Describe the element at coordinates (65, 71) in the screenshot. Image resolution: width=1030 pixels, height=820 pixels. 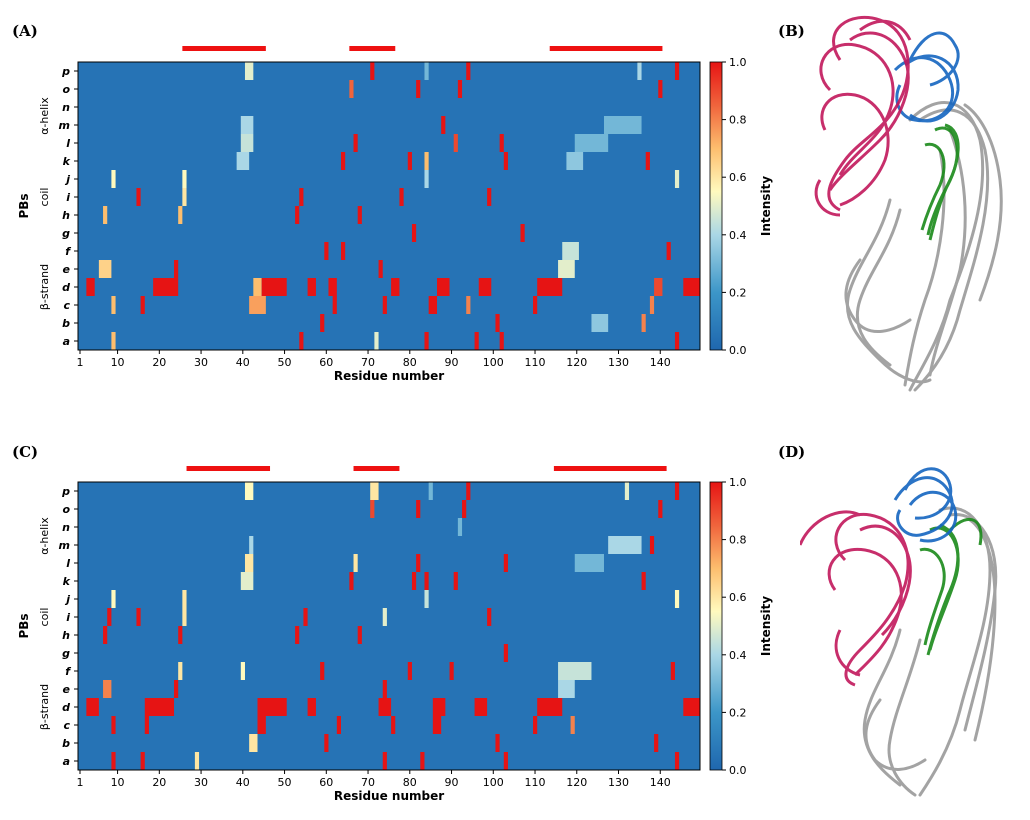
I see `row-label-p: p` at that location.